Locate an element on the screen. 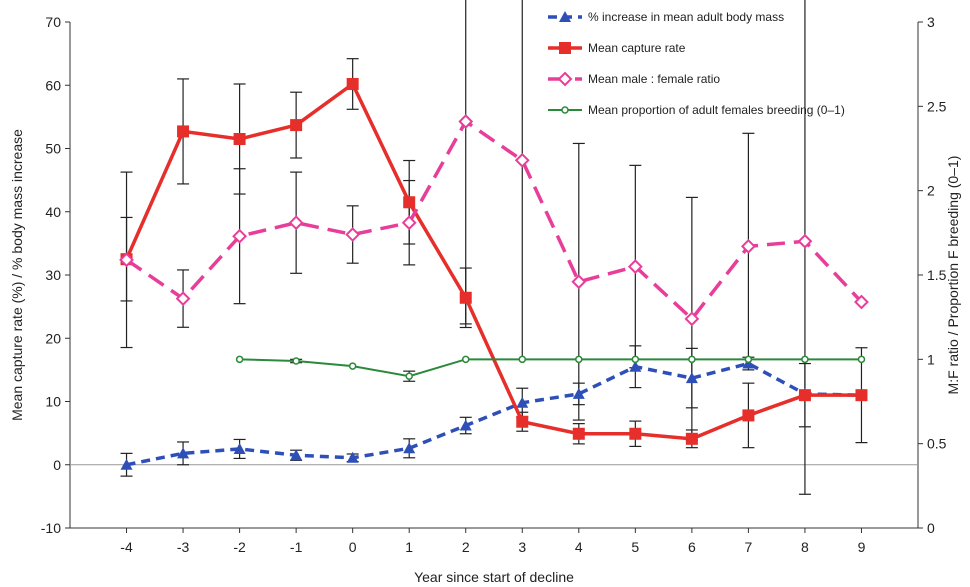 The image size is (970, 587). legend-entry: Mean male : female ratio is located at coordinates (634, 79).